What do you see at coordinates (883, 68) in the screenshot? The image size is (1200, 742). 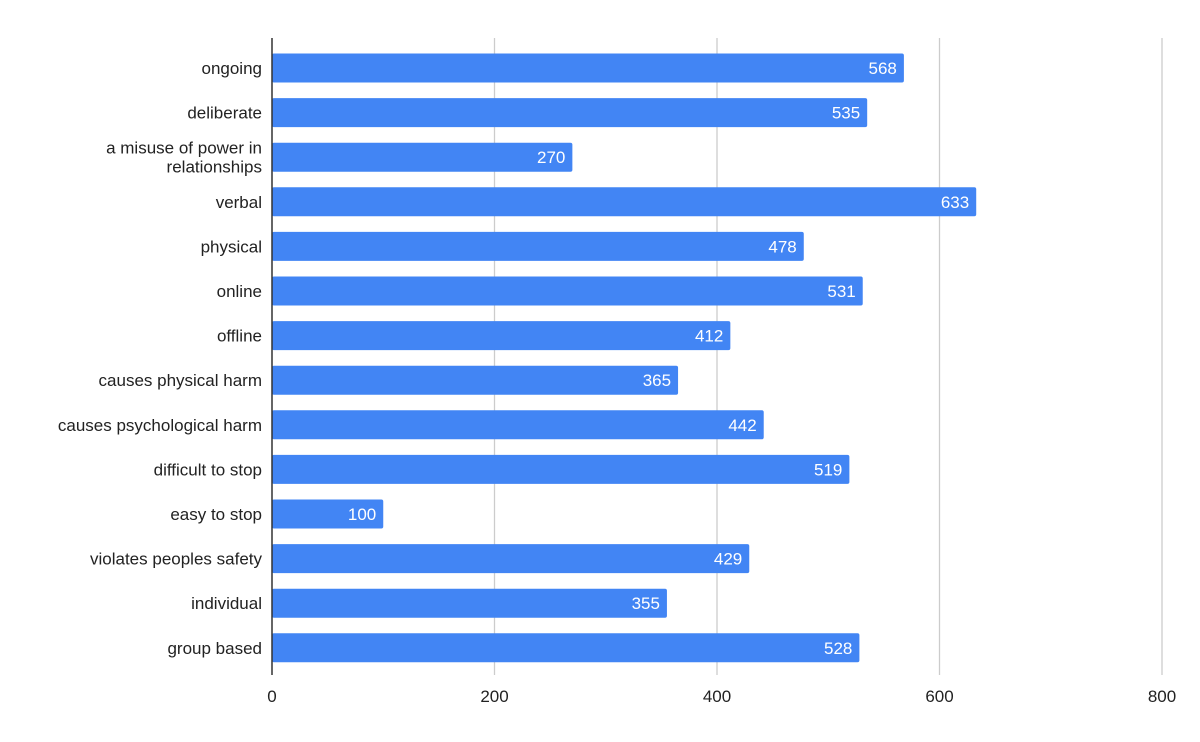 I see `bar-value-label: 568` at bounding box center [883, 68].